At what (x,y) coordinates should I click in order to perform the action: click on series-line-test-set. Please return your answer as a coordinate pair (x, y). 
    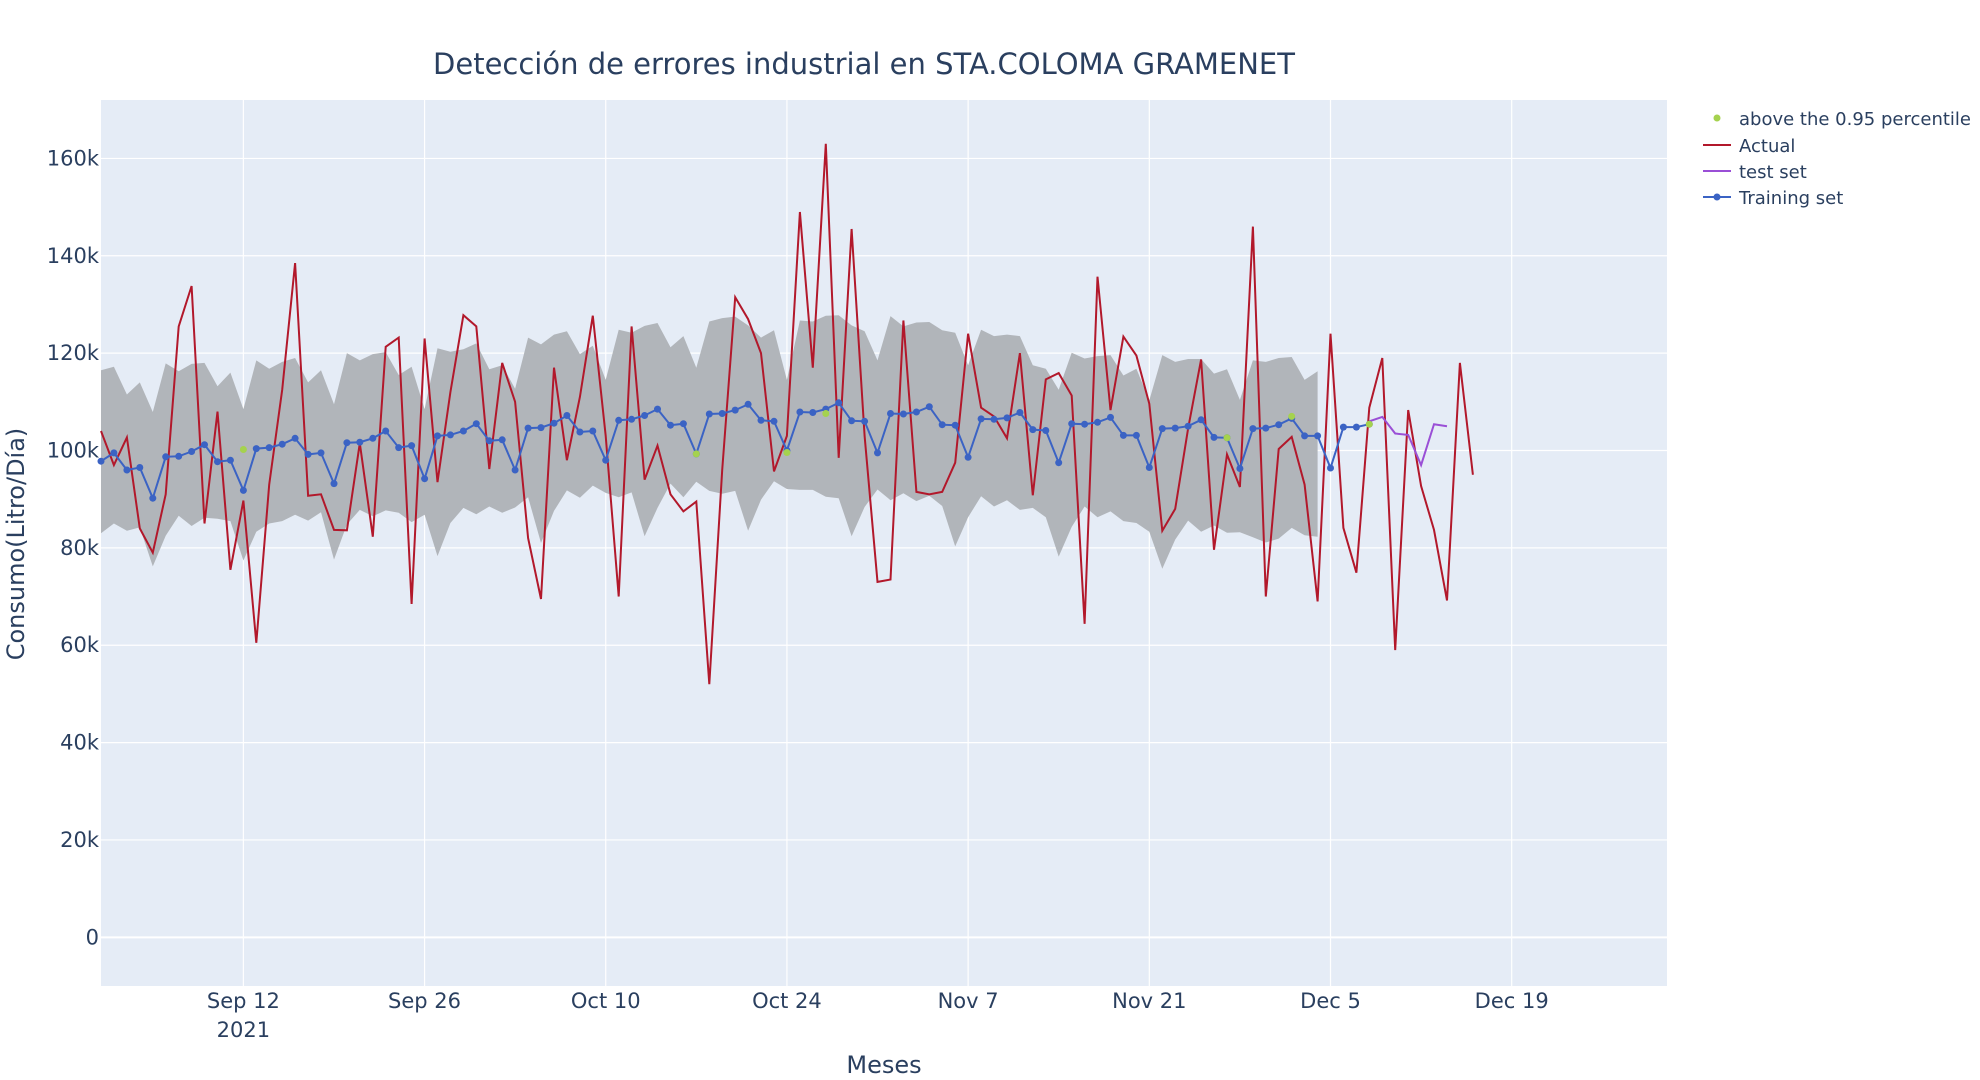
    Looking at the image, I should click on (1408, 441).